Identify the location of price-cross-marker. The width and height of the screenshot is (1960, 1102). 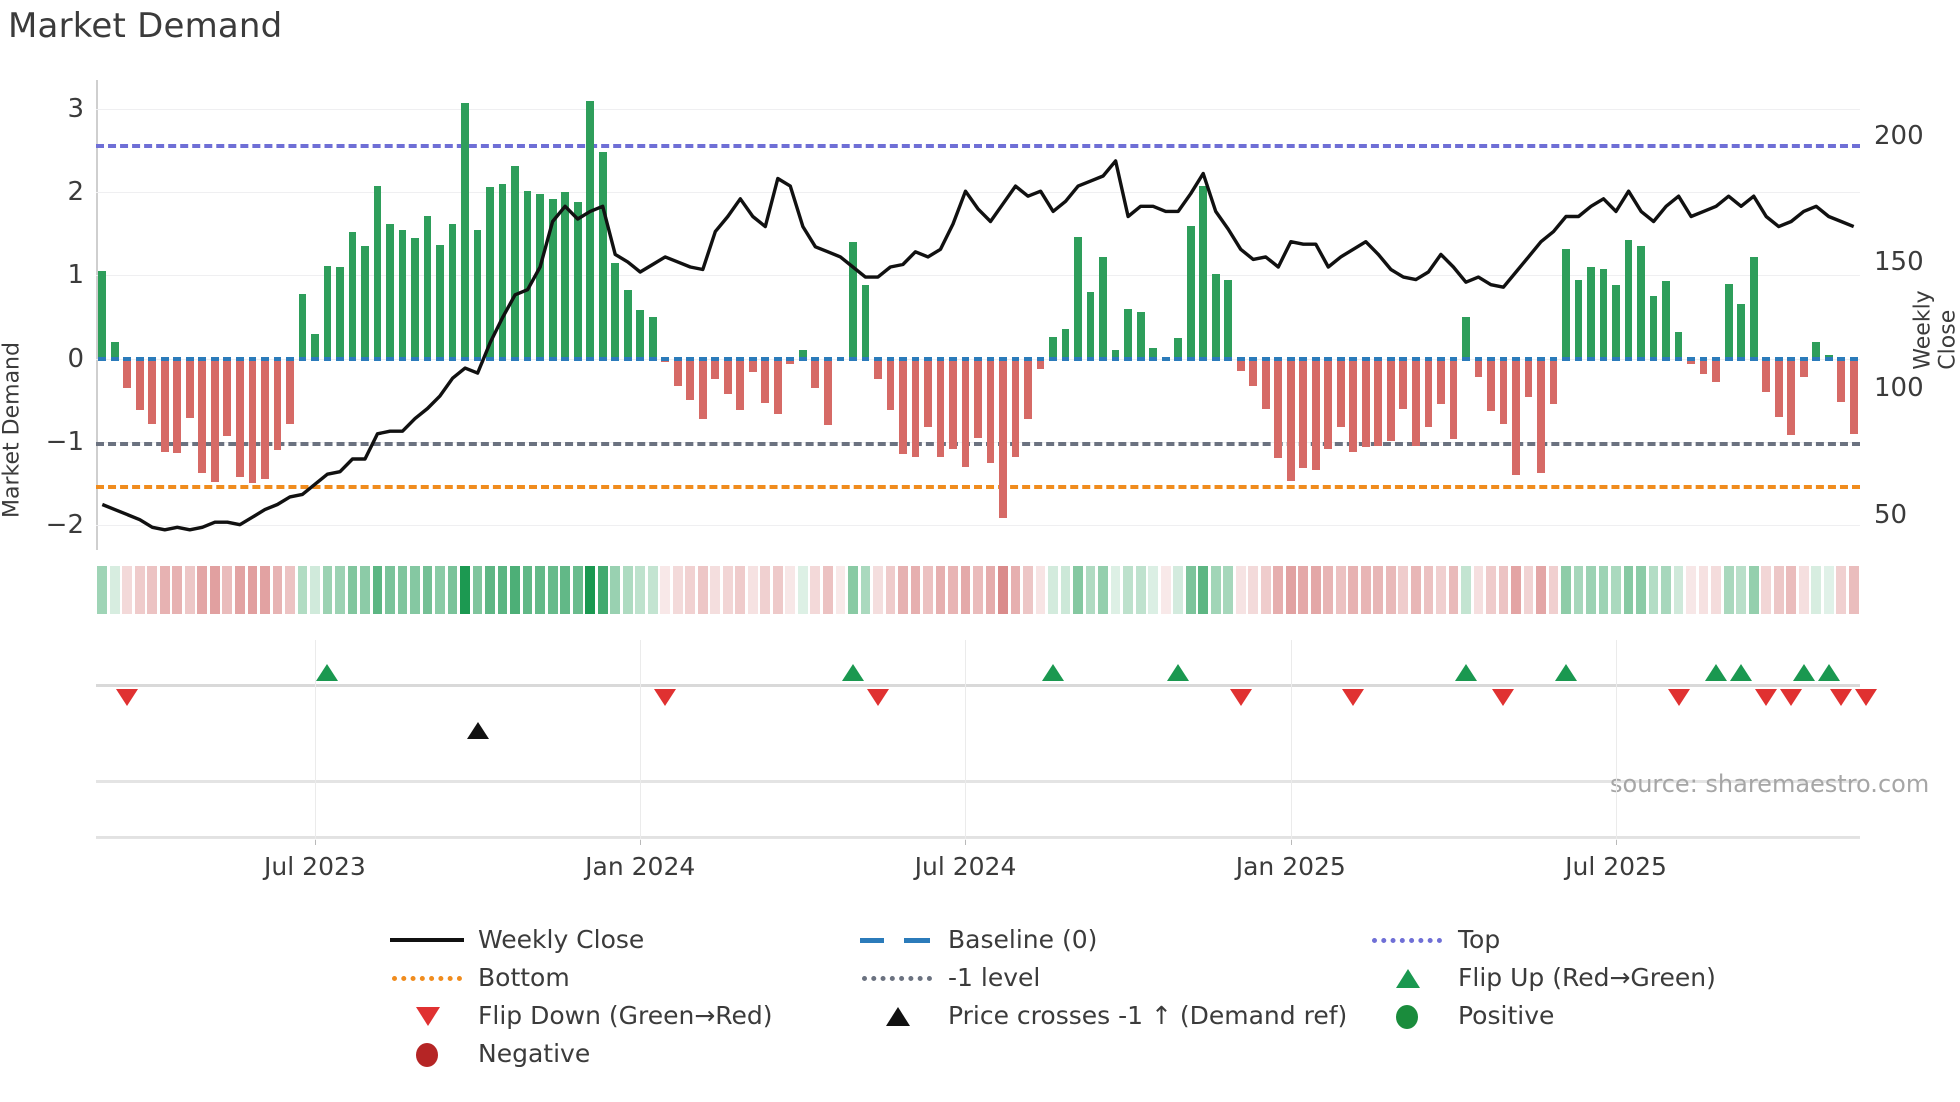
(477, 730).